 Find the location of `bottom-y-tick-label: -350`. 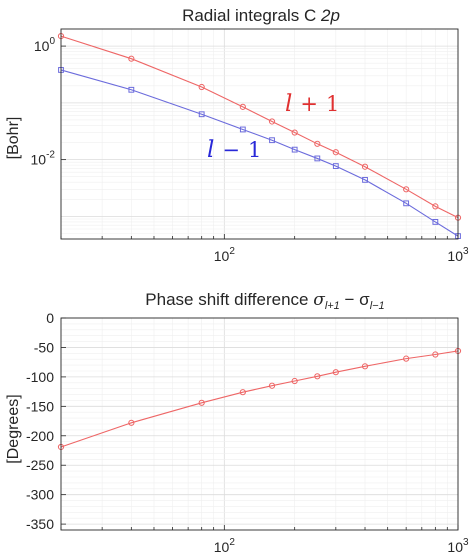

bottom-y-tick-label: -350 is located at coordinates (40, 524).